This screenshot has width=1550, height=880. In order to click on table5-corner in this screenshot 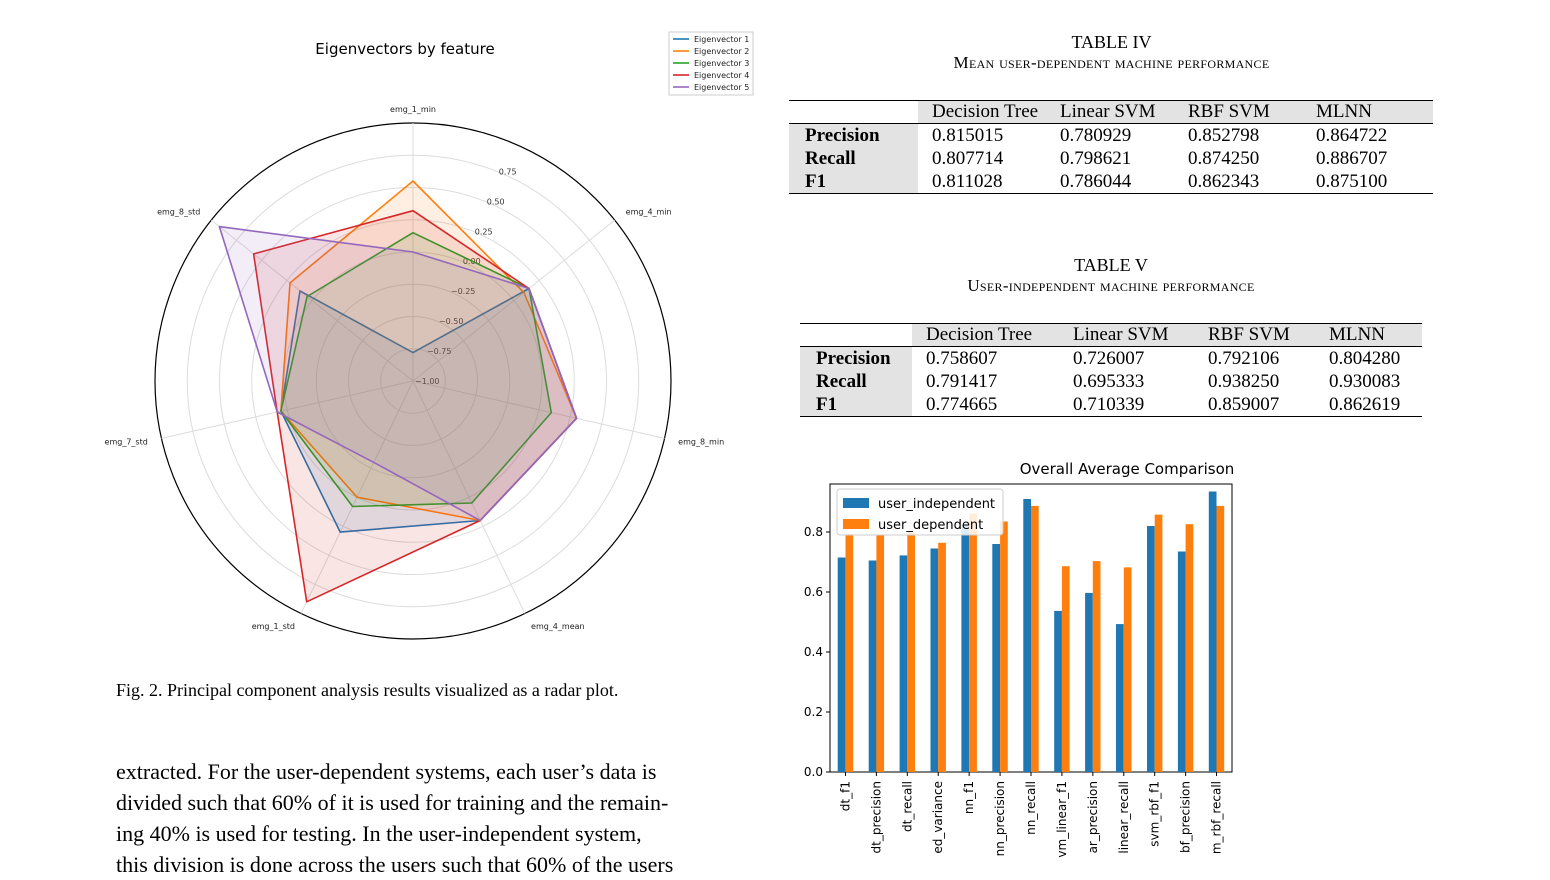, I will do `click(856, 335)`.